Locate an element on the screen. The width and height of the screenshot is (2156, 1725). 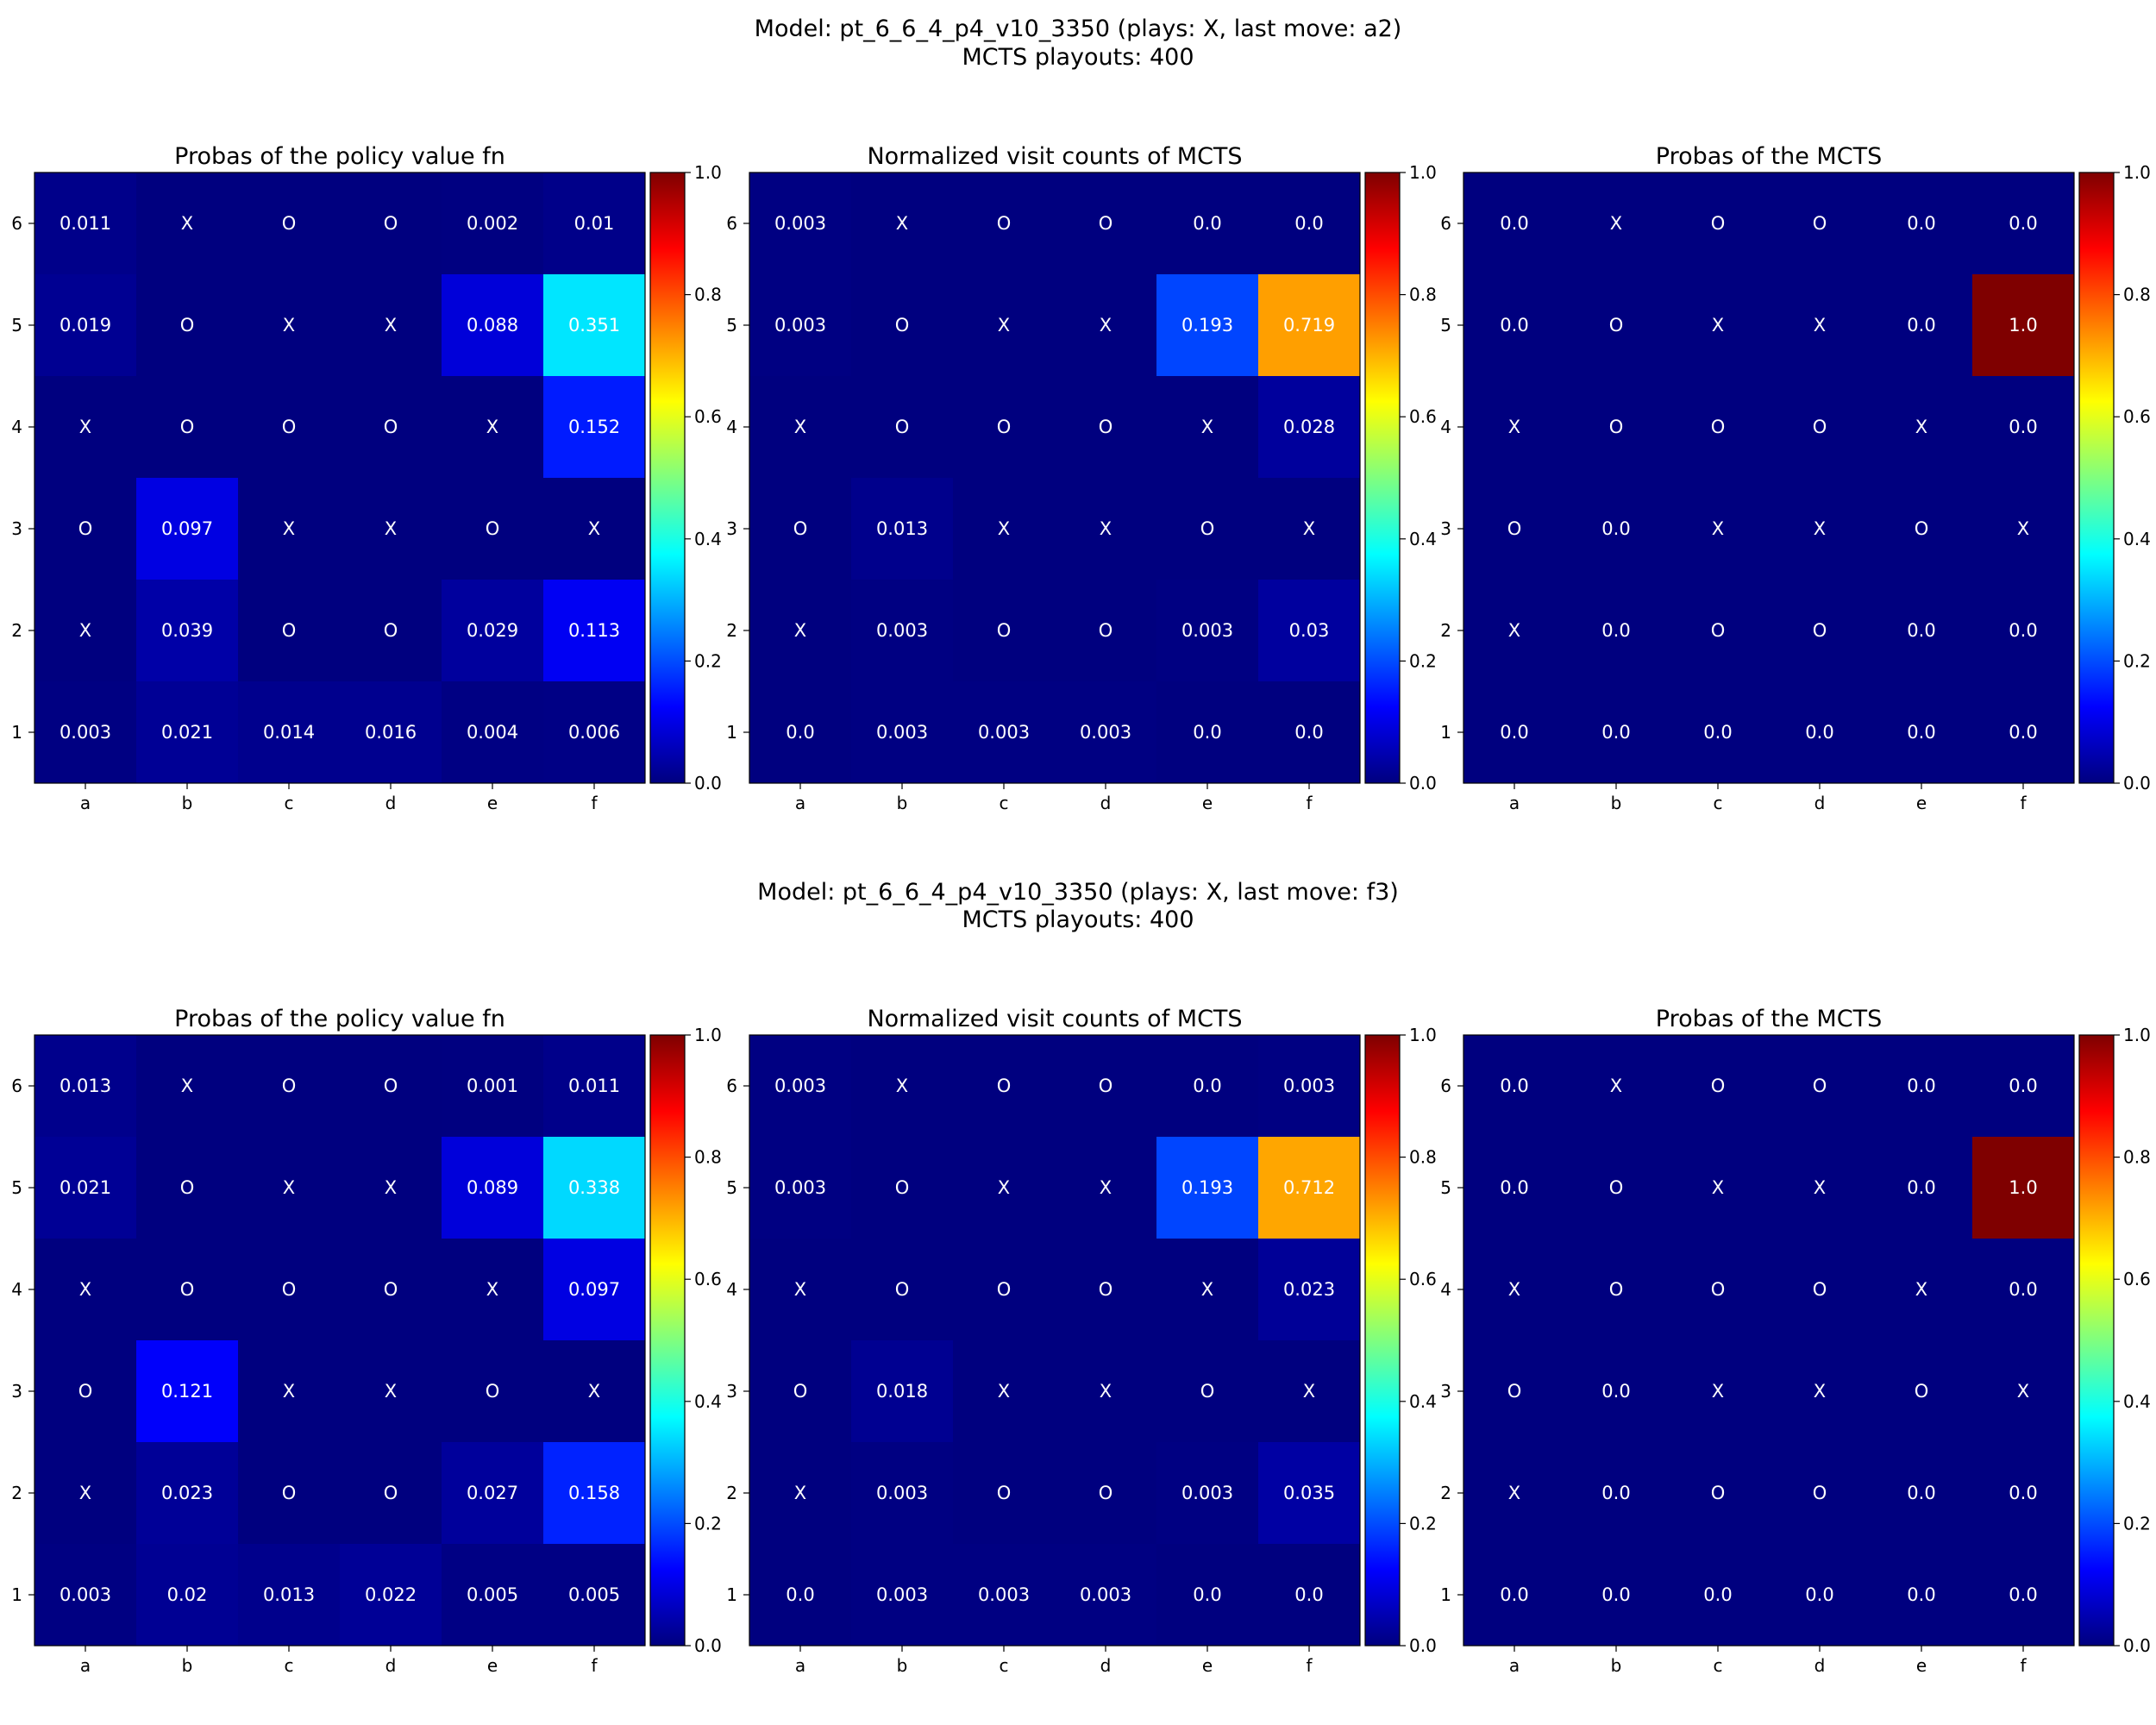
chart-3-x-tick-label: a is located at coordinates (1514, 803).